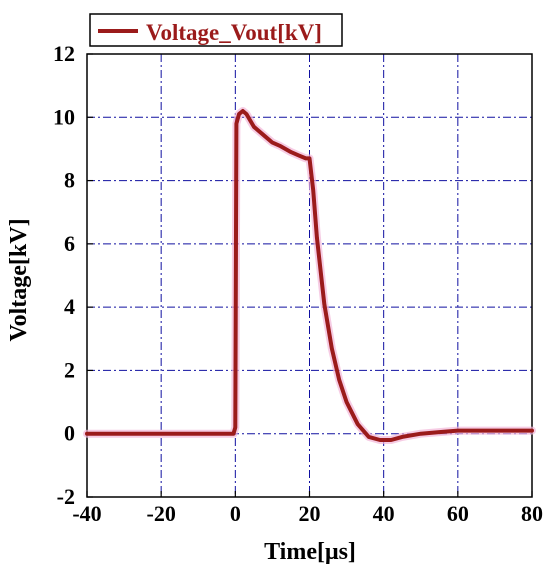 This screenshot has height=577, width=550. What do you see at coordinates (69, 180) in the screenshot?
I see `y-tick-label: 8` at bounding box center [69, 180].